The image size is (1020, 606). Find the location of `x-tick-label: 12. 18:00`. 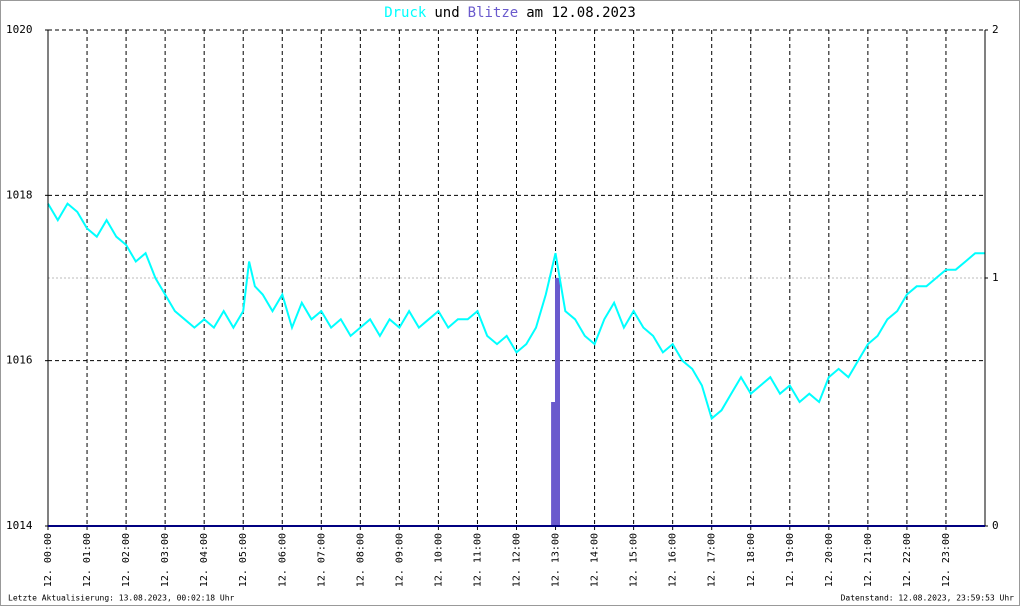

x-tick-label: 12. 18:00 is located at coordinates (751, 560).